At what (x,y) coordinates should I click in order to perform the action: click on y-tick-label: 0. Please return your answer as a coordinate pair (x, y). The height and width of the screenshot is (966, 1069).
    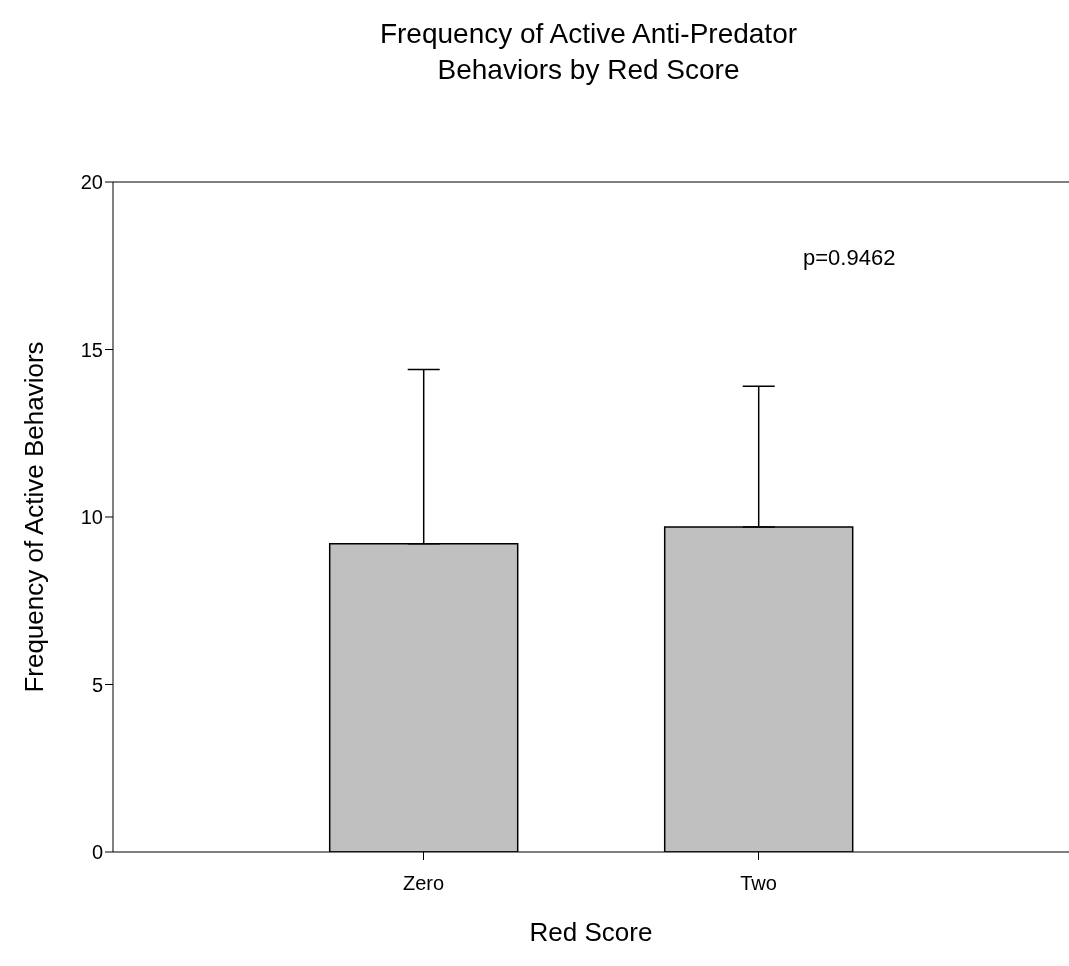
    Looking at the image, I should click on (97, 852).